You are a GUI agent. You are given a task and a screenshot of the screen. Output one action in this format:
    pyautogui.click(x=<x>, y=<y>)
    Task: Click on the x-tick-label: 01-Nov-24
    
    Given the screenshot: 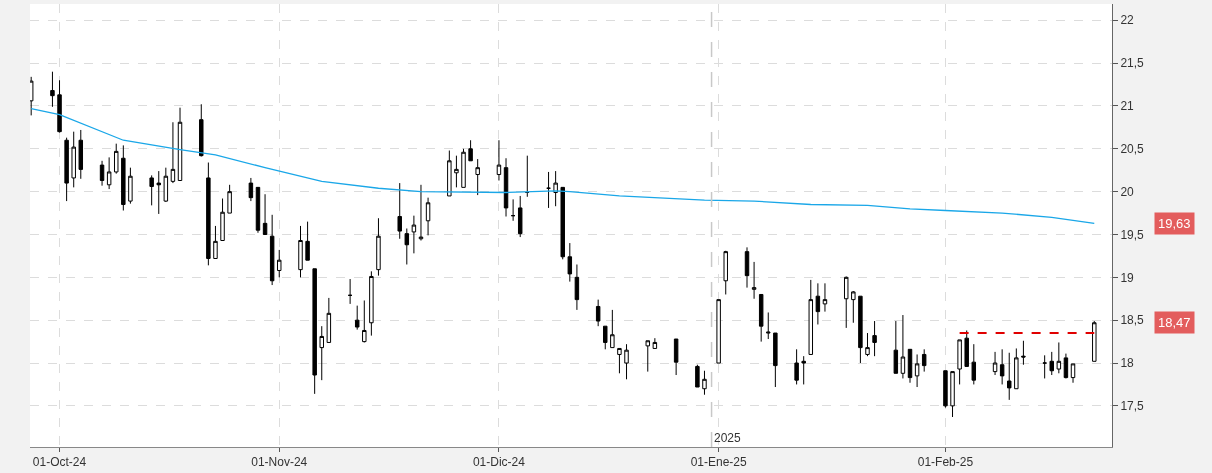 What is the action you would take?
    pyautogui.click(x=279, y=462)
    